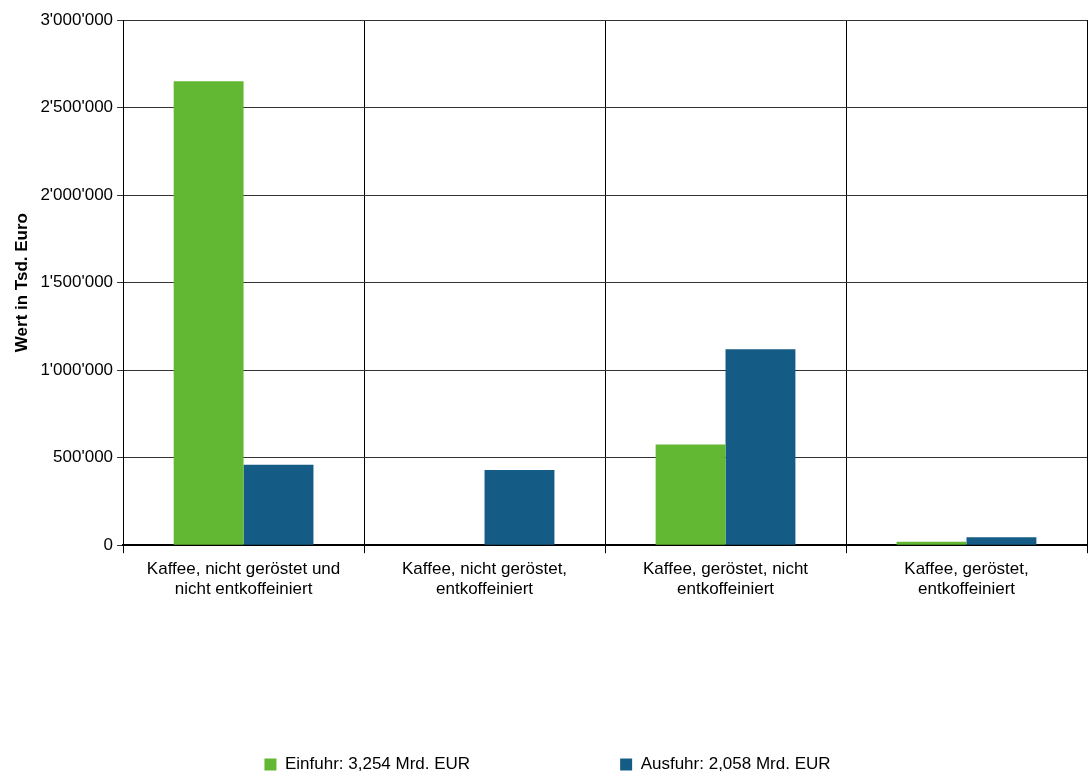 The width and height of the screenshot is (1089, 783). I want to click on y-axis-title: Wert in Tsd. Euro, so click(21, 283).